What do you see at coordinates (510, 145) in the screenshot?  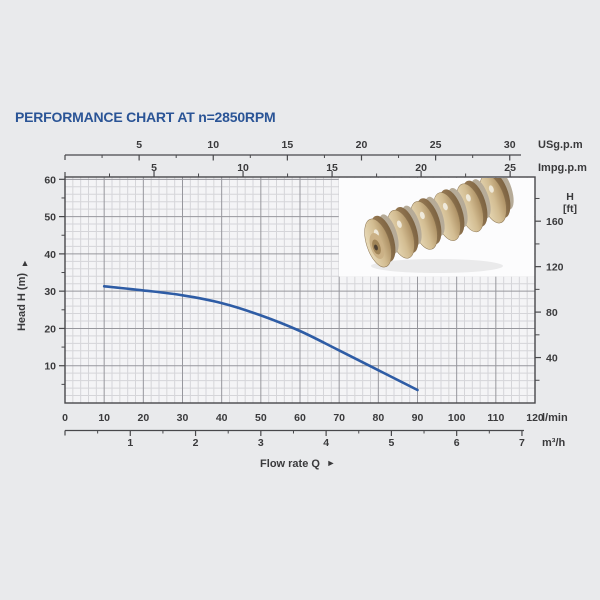 I see `usgpm-tick-label: 30` at bounding box center [510, 145].